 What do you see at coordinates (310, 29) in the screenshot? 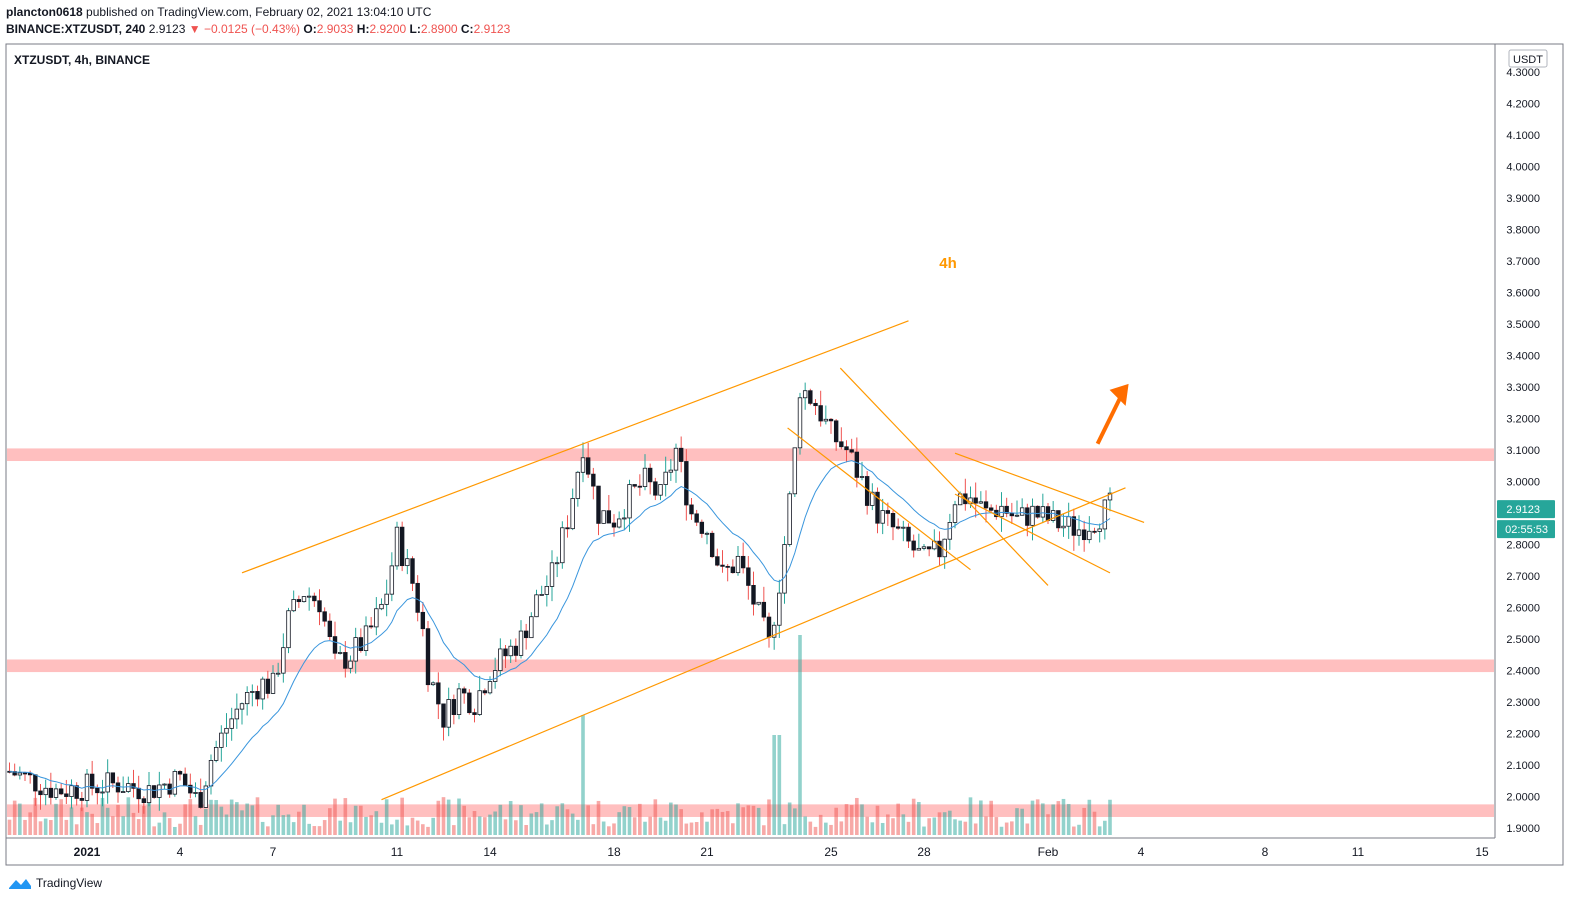
I see `open-label: O:` at bounding box center [310, 29].